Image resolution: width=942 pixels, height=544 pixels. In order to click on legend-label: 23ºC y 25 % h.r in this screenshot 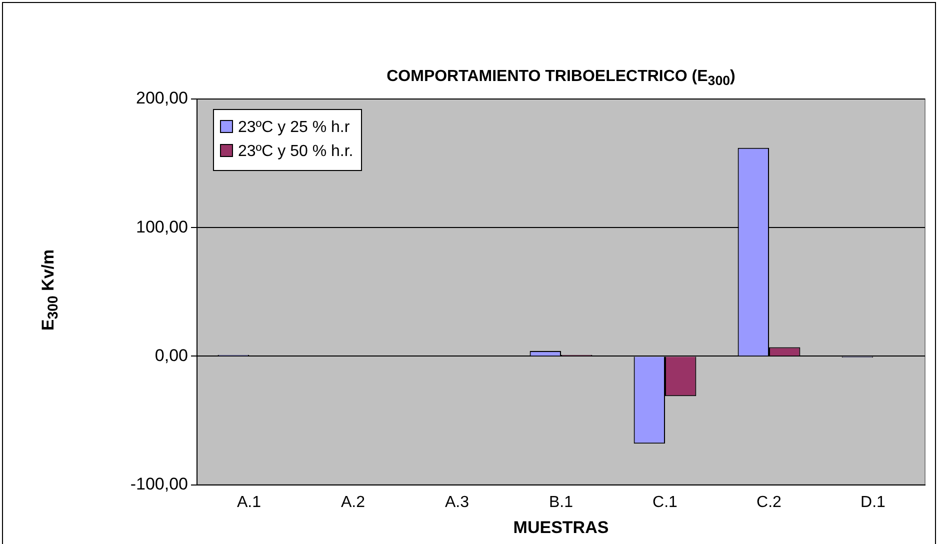, I will do `click(294, 127)`.